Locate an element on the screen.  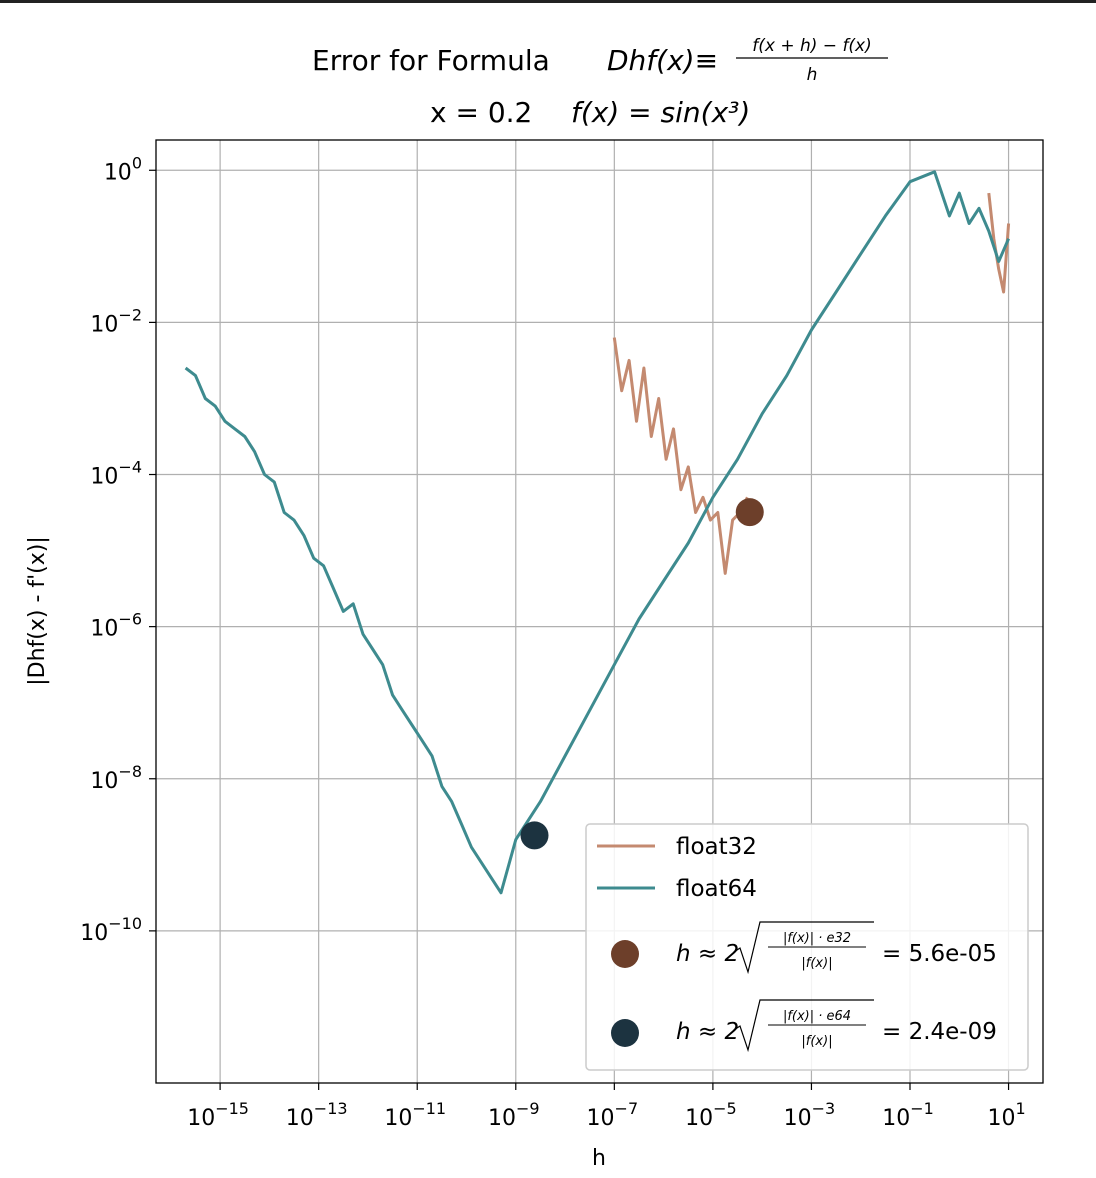
y-ticks: 10⁰ 10⁻² 10⁻⁴ 10⁻⁶ 10⁻⁸ 10⁻¹⁰ is located at coordinates (118, 549).